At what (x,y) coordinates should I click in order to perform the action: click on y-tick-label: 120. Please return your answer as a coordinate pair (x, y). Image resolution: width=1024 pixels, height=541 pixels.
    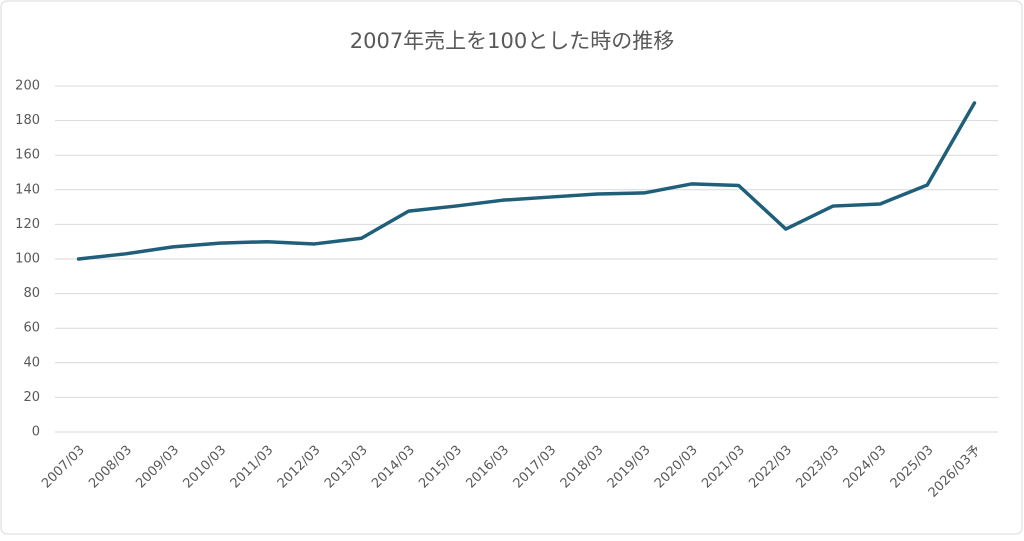
    Looking at the image, I should click on (27, 224).